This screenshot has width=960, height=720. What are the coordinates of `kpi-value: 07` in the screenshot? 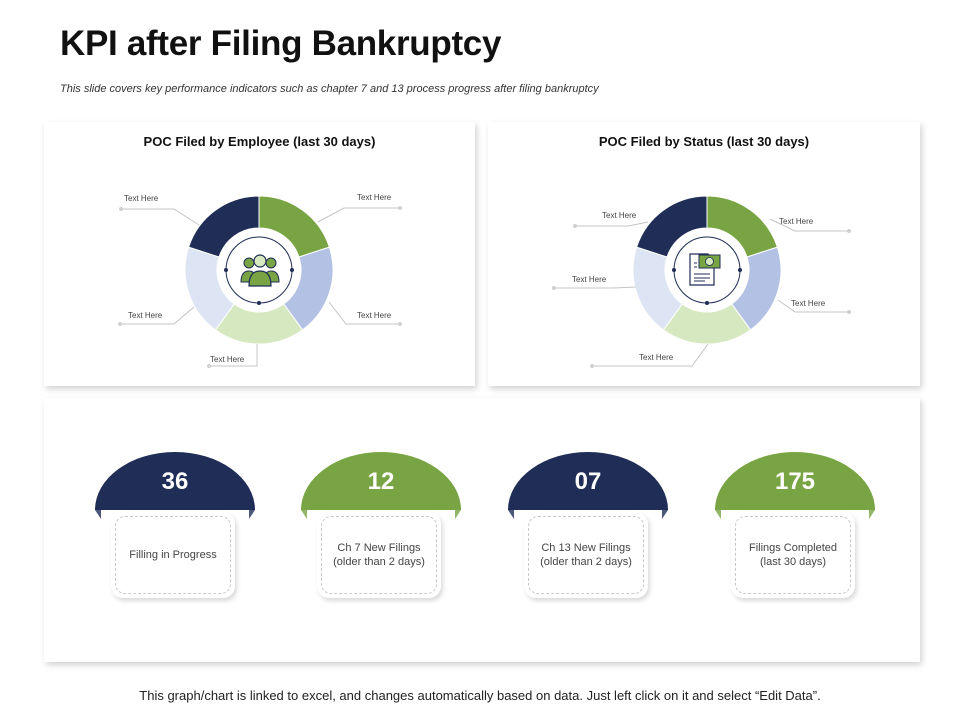 It's located at (588, 481).